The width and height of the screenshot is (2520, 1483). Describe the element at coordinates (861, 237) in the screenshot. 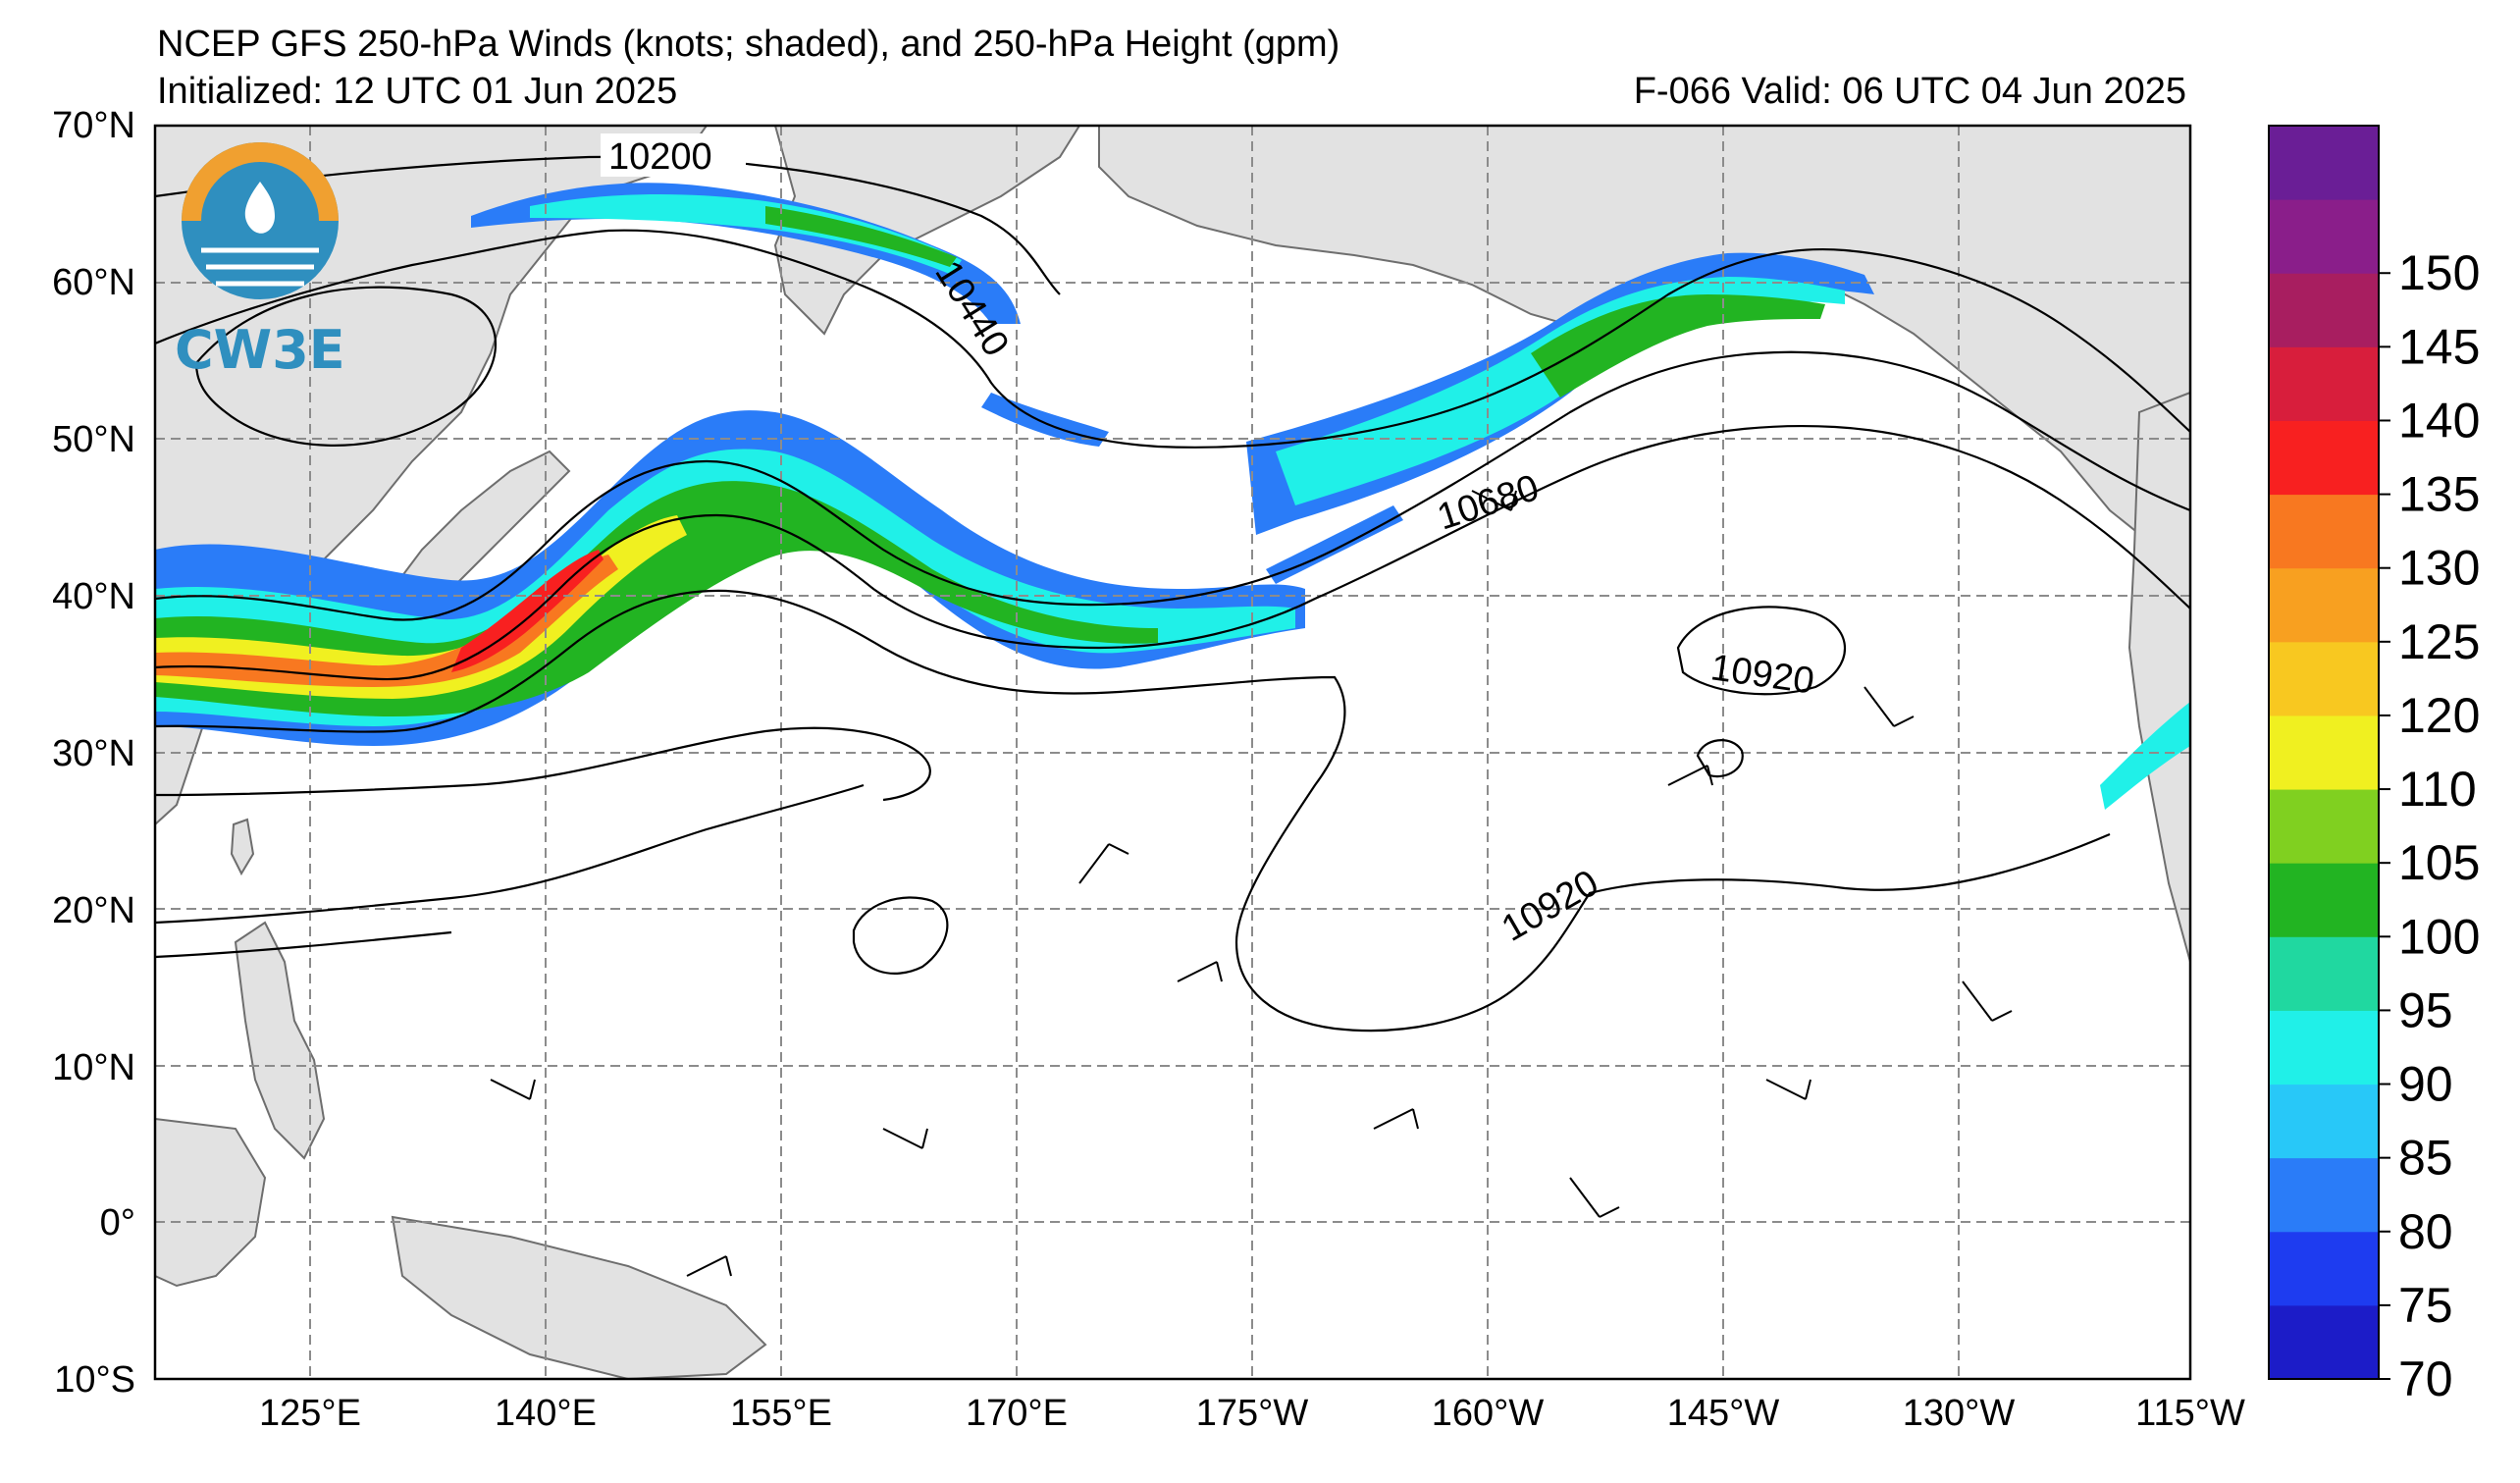

I see `jet-north-green` at that location.